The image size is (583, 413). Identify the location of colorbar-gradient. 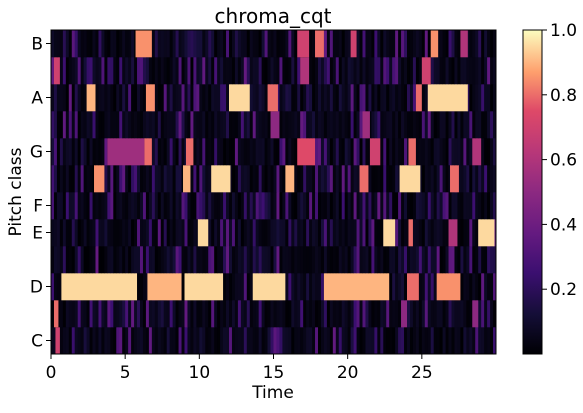
(532, 192).